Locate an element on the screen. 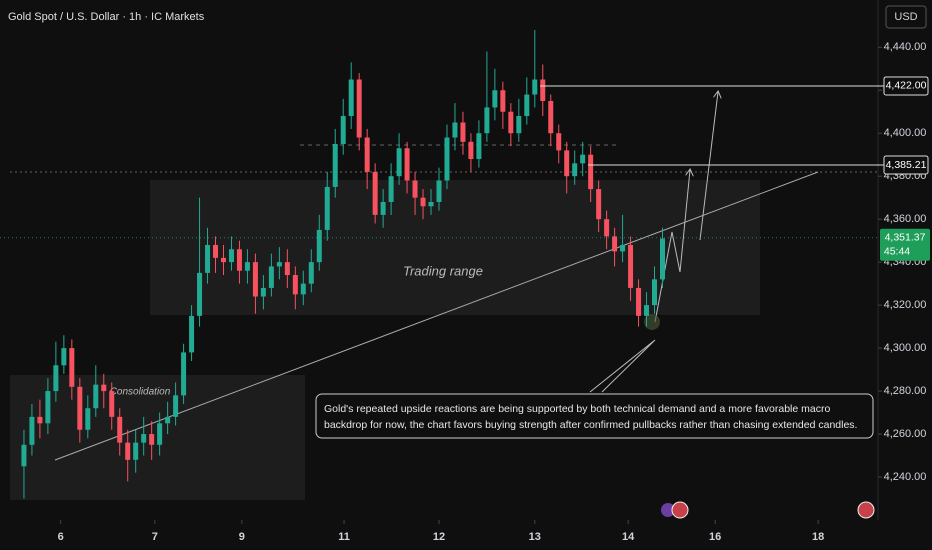  y-tick-label: 4,320.00 is located at coordinates (905, 305).